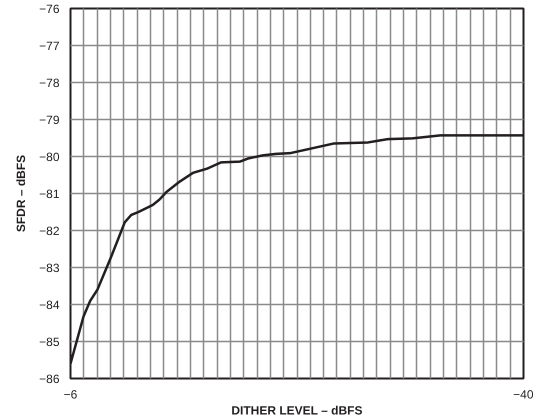  What do you see at coordinates (71, 395) in the screenshot?
I see `x-tick-label: −6` at bounding box center [71, 395].